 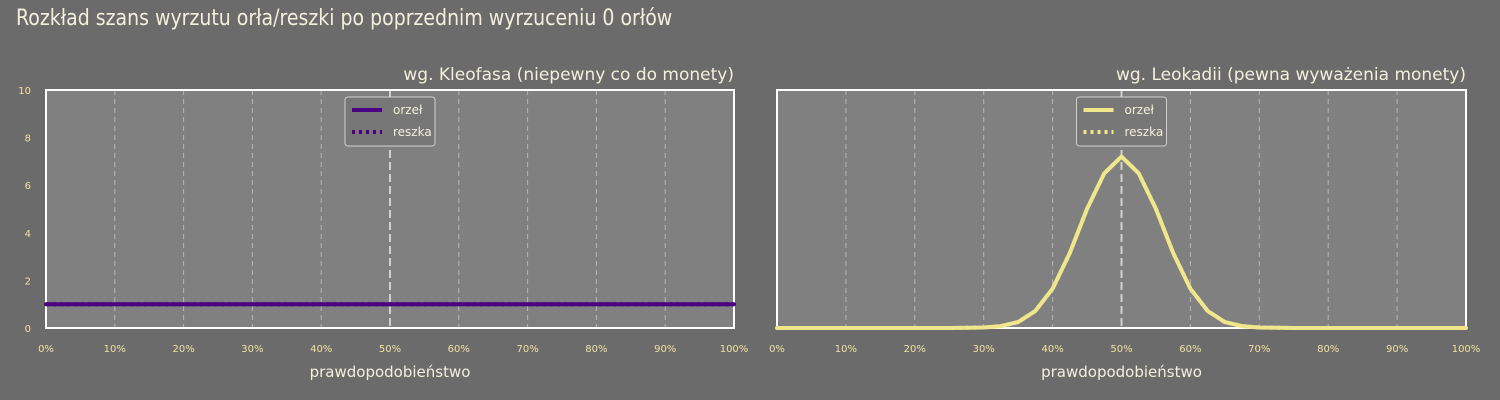 I want to click on y-tick-label: 2, so click(x=28, y=281).